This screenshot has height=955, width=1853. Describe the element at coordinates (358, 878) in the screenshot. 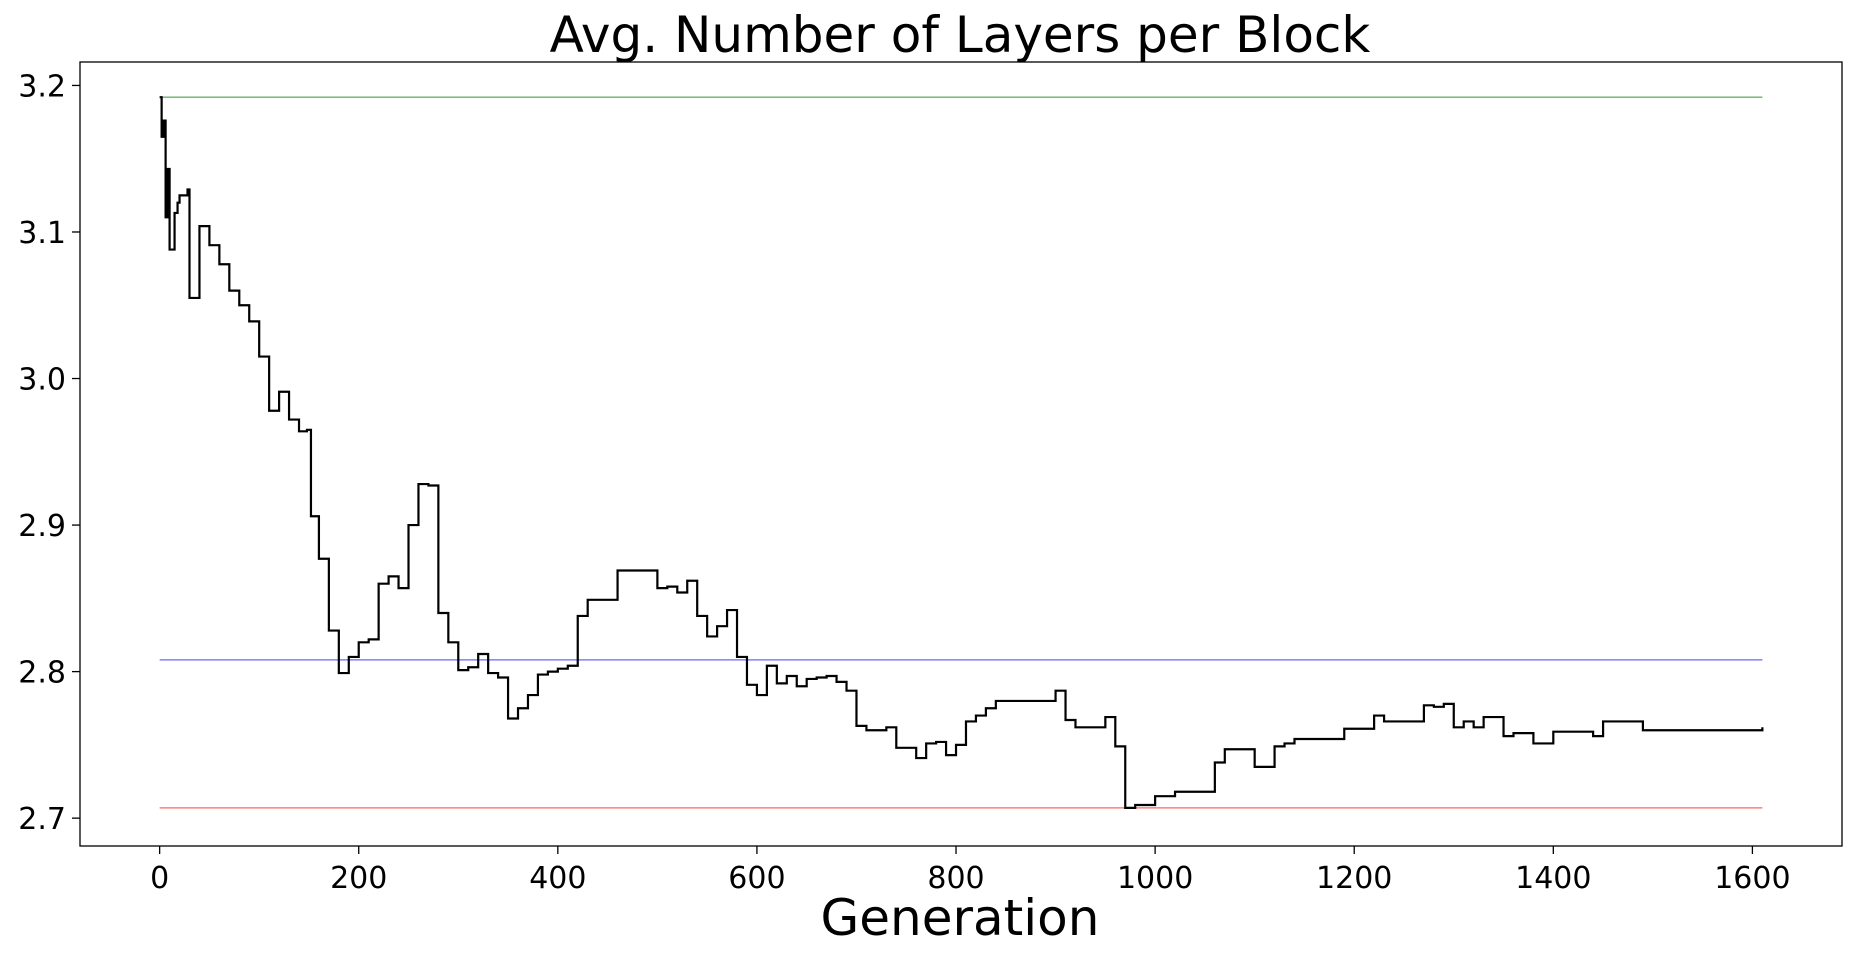

I see `x-tick-label: 200` at that location.